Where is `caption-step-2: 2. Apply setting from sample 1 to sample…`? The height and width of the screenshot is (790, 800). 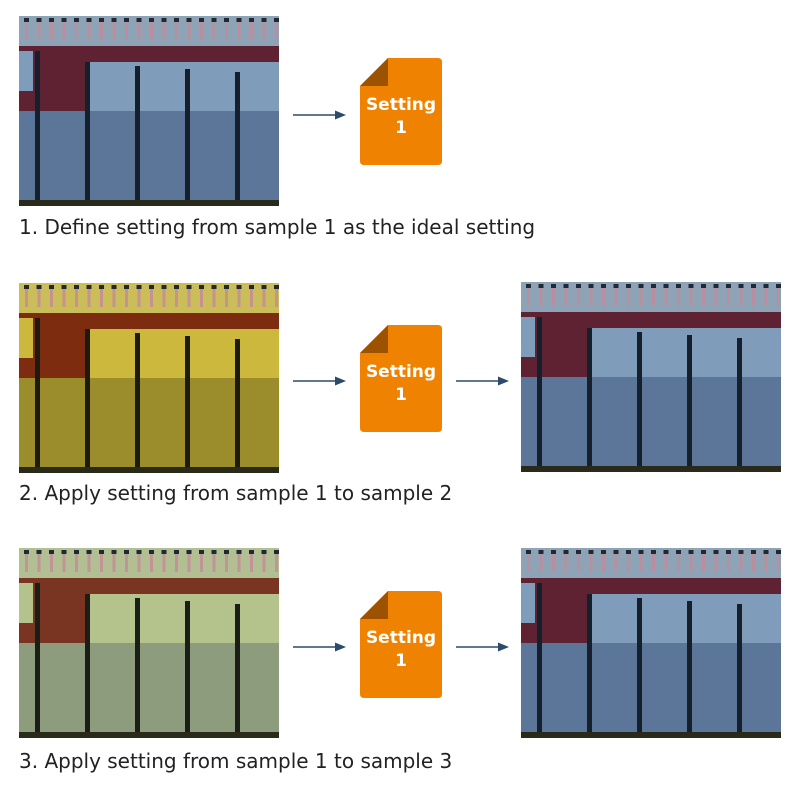 caption-step-2: 2. Apply setting from sample 1 to sample… is located at coordinates (236, 493).